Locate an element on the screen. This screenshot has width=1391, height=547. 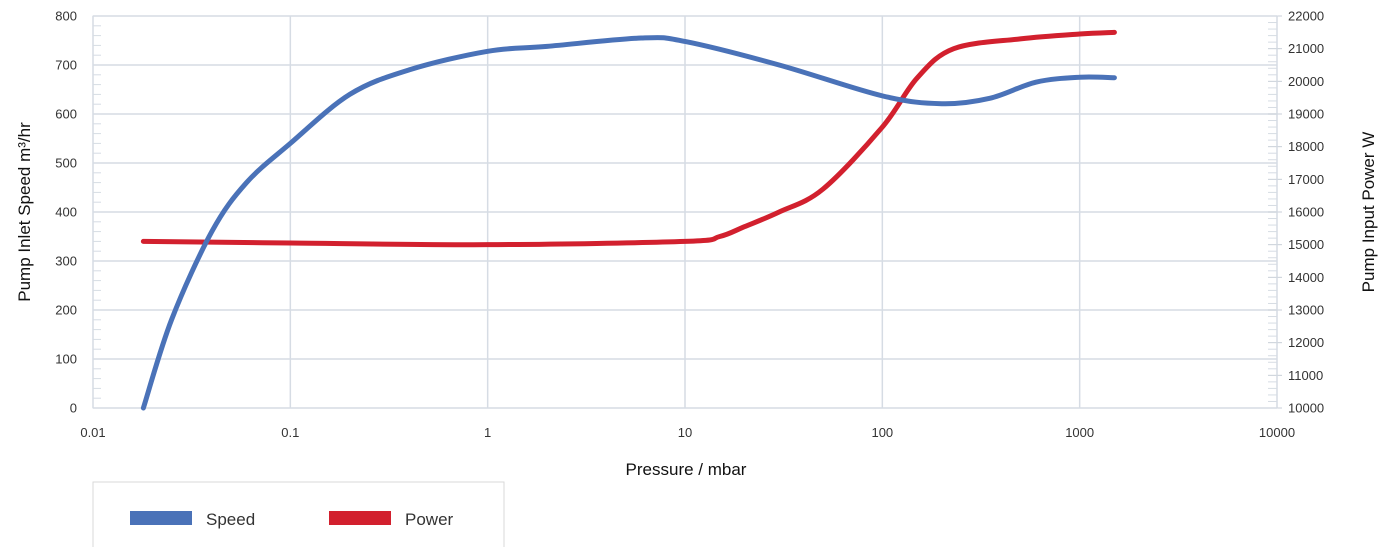
left-y-tick-label: 400 is located at coordinates (66, 212).